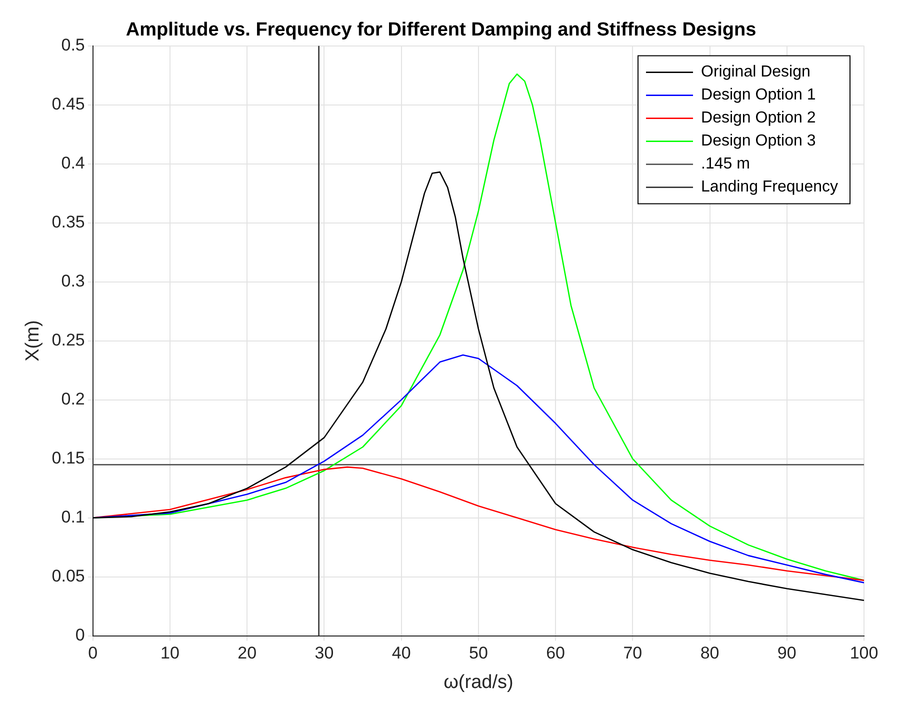  I want to click on y-tick-label: 0.05, so click(68, 576).